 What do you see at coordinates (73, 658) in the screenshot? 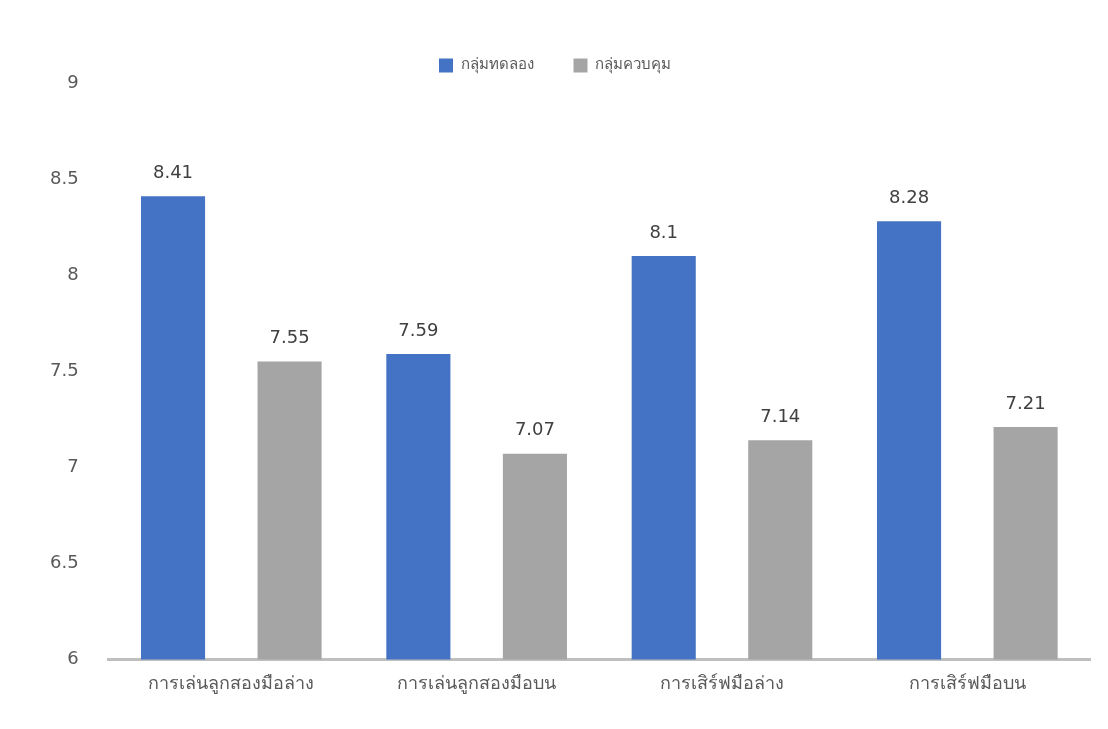
I see `y-tick-label: 6` at bounding box center [73, 658].